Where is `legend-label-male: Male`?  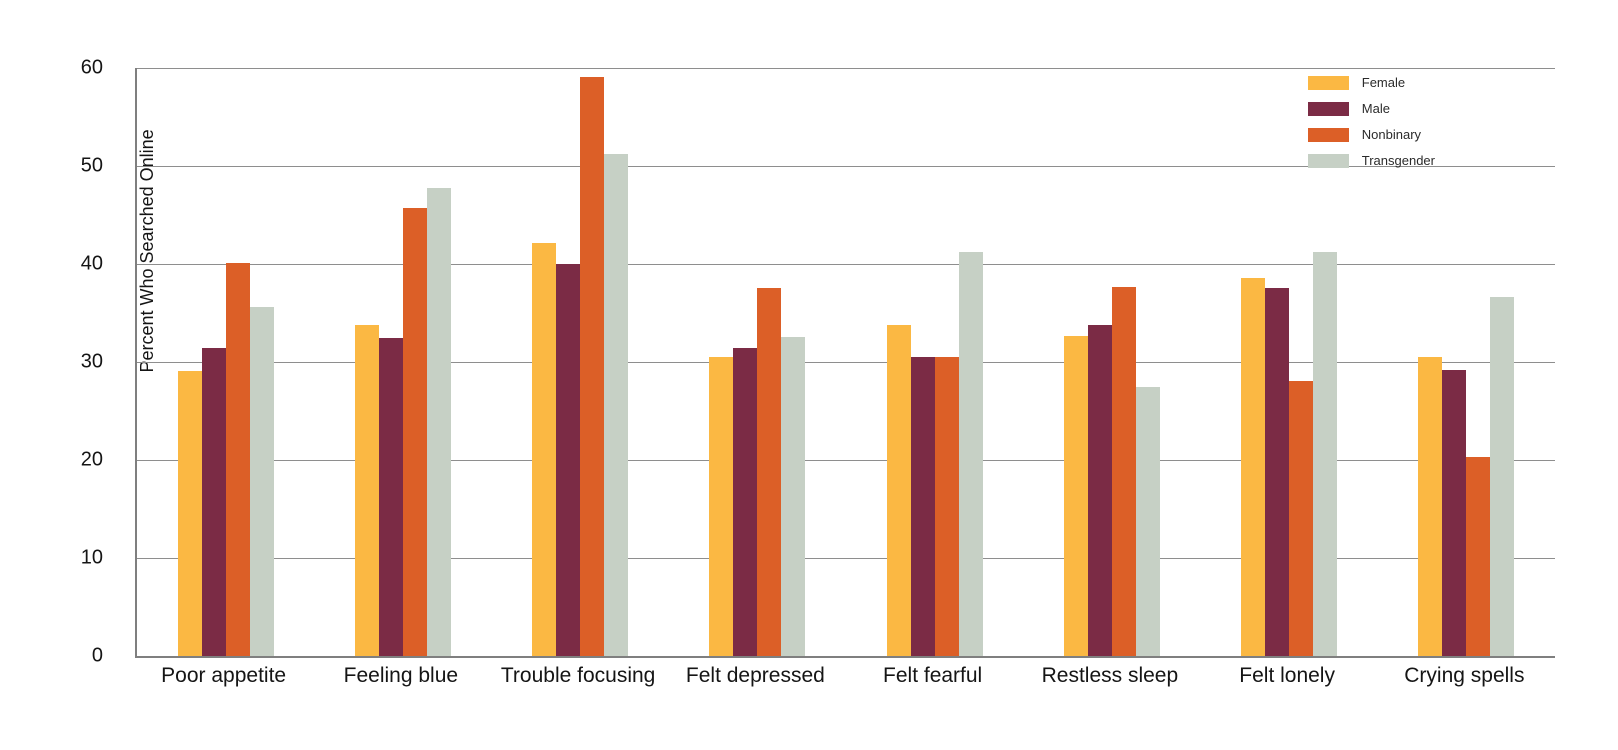 legend-label-male: Male is located at coordinates (1375, 108).